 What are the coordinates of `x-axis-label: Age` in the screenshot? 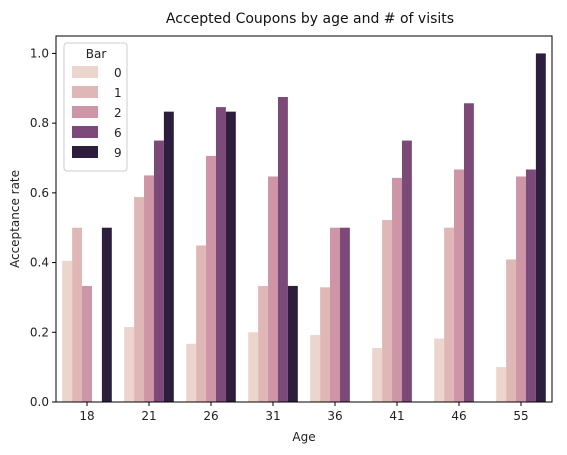 It's located at (303, 437).